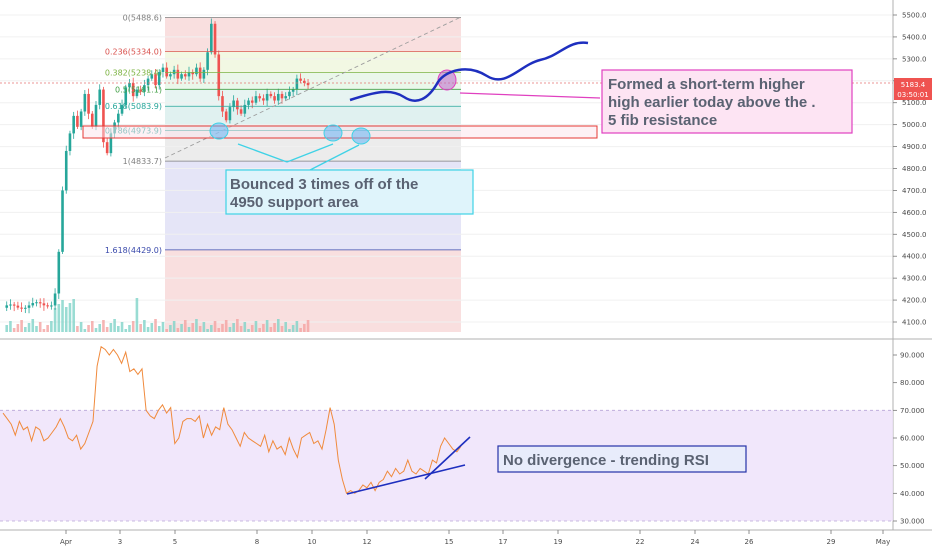 The height and width of the screenshot is (550, 932). I want to click on annotation-bounce-line-1: Bounced 3 times off of the, so click(324, 184).